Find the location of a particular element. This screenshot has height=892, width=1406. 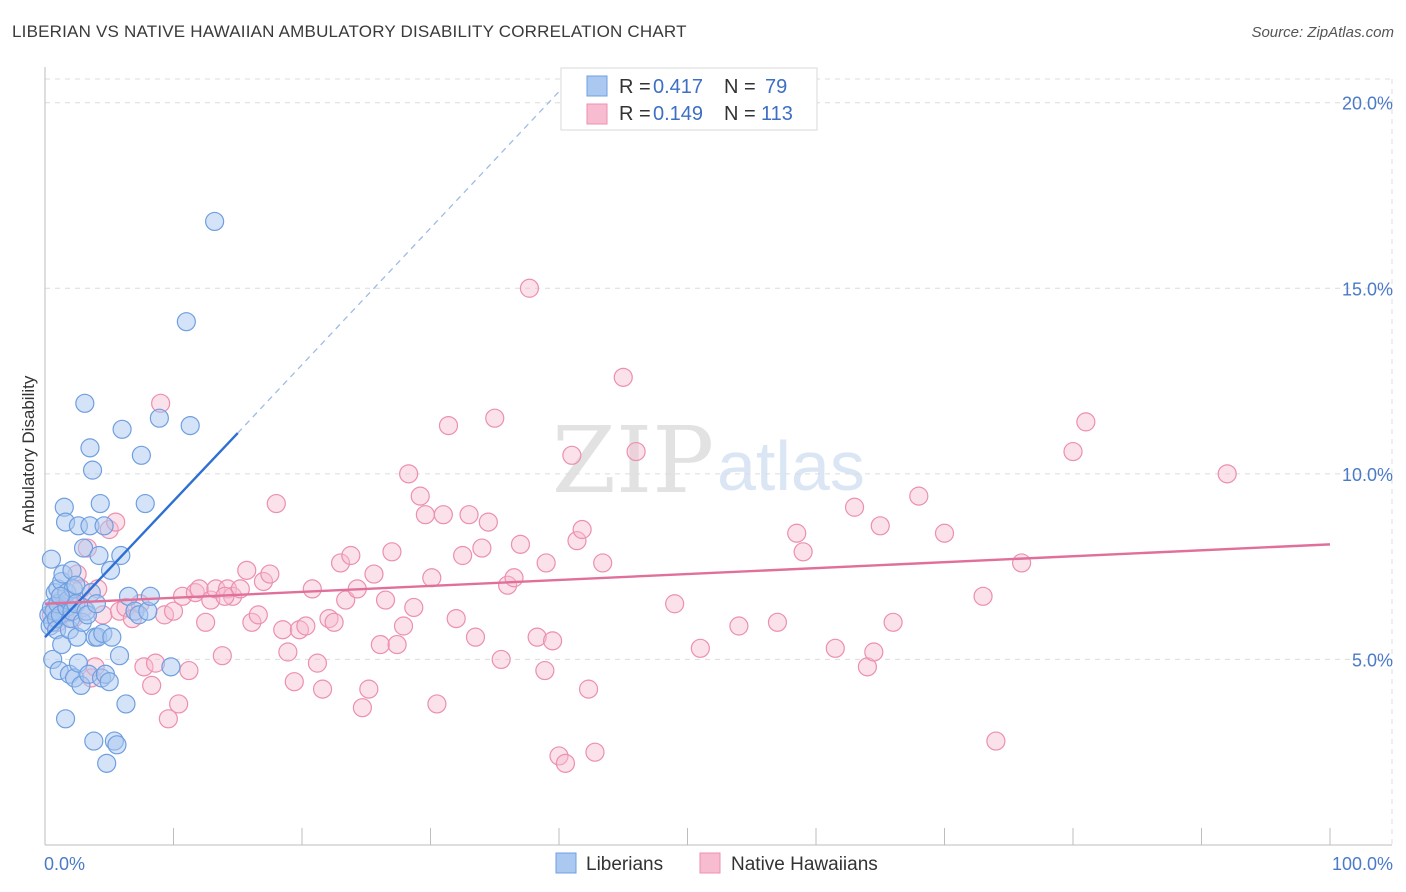

legend-r-label: R = is located at coordinates (635, 114).